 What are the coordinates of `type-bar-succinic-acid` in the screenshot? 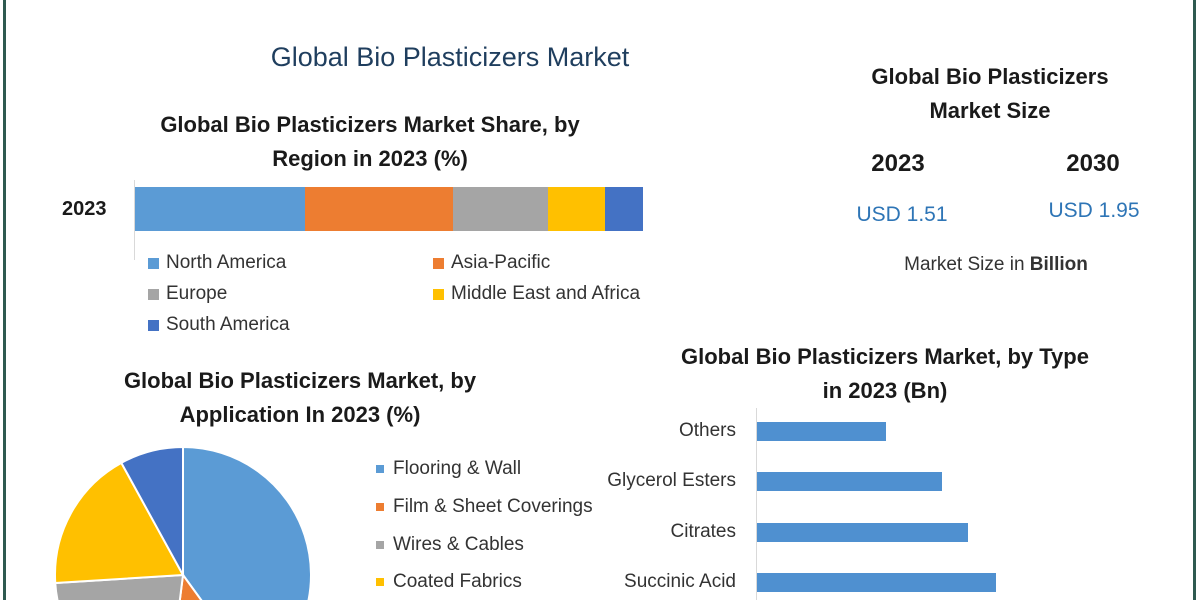 It's located at (876, 582).